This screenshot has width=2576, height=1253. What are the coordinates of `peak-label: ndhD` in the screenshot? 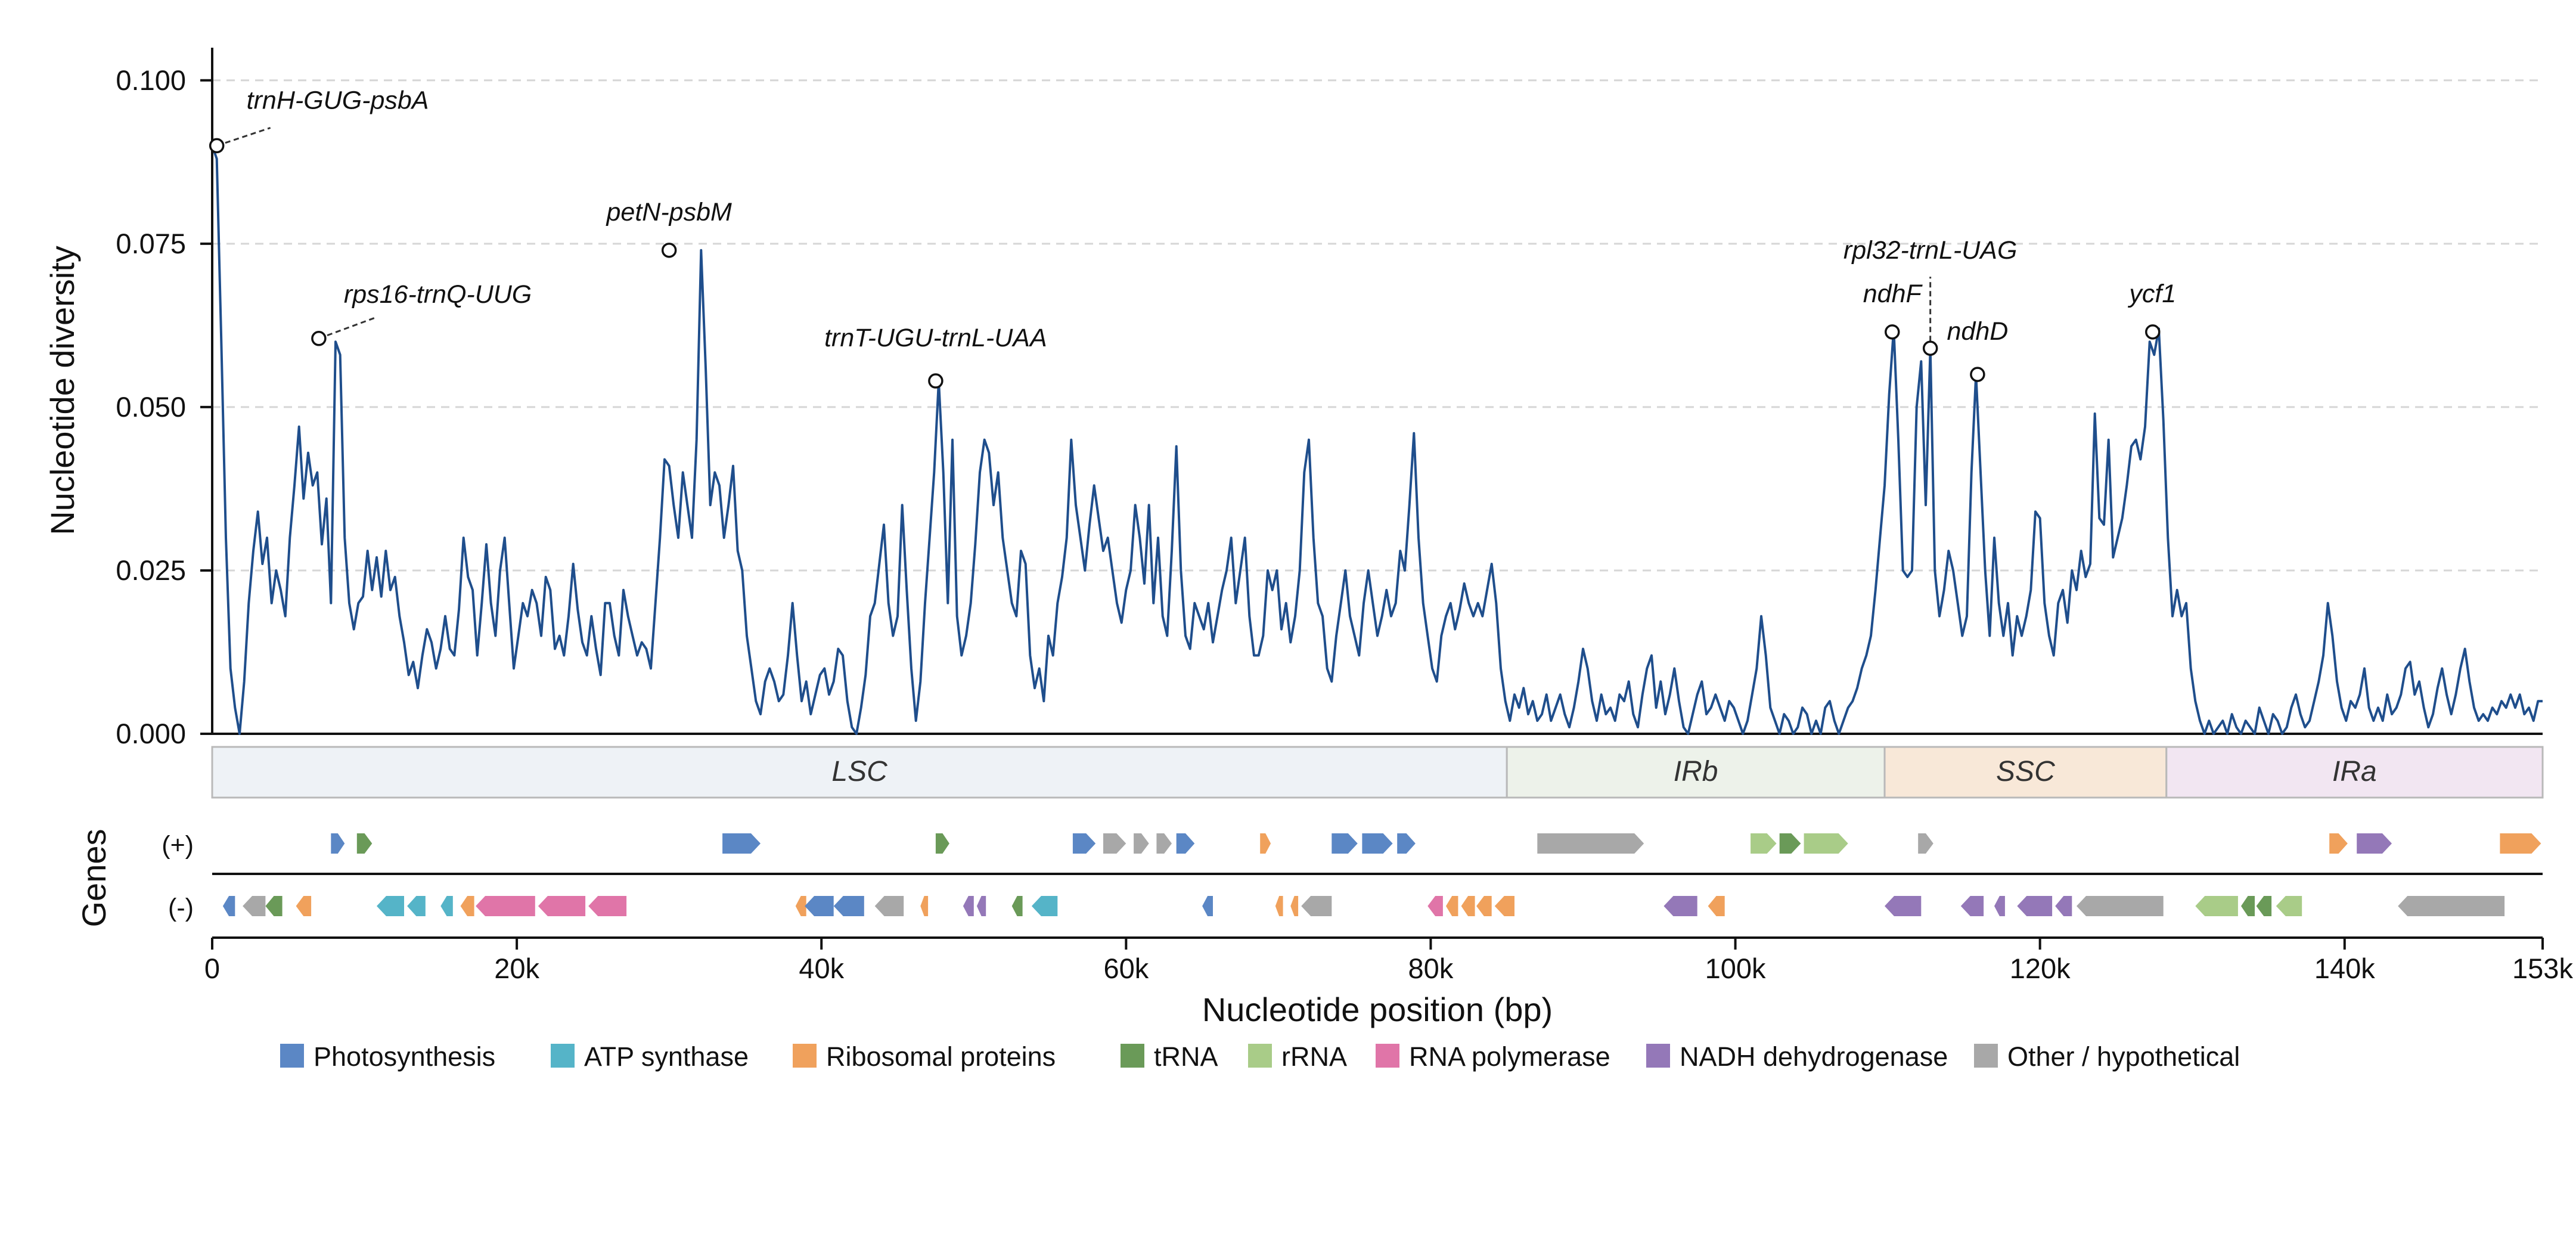 It's located at (1978, 331).